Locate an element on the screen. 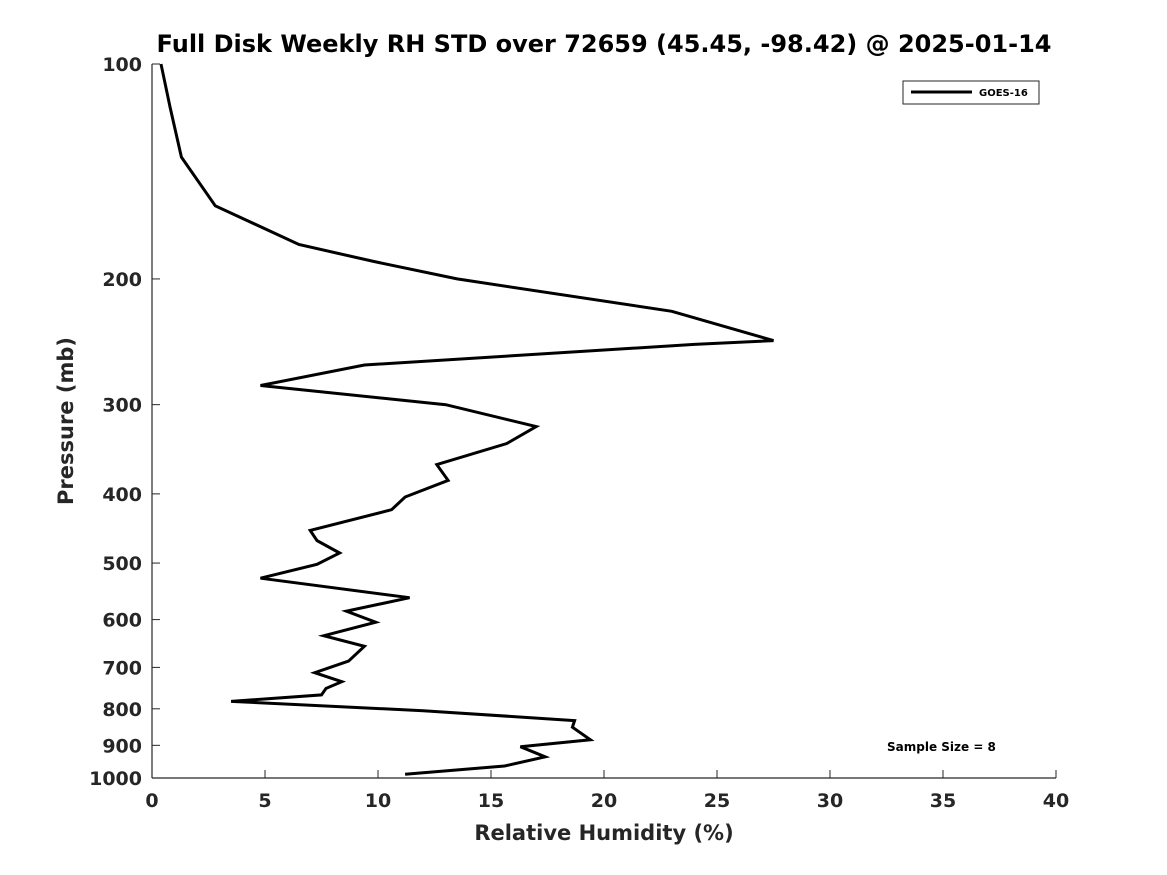 The image size is (1167, 875). x-ticks: 0 5 10 15 20 25 30 35 40 is located at coordinates (607, 791).